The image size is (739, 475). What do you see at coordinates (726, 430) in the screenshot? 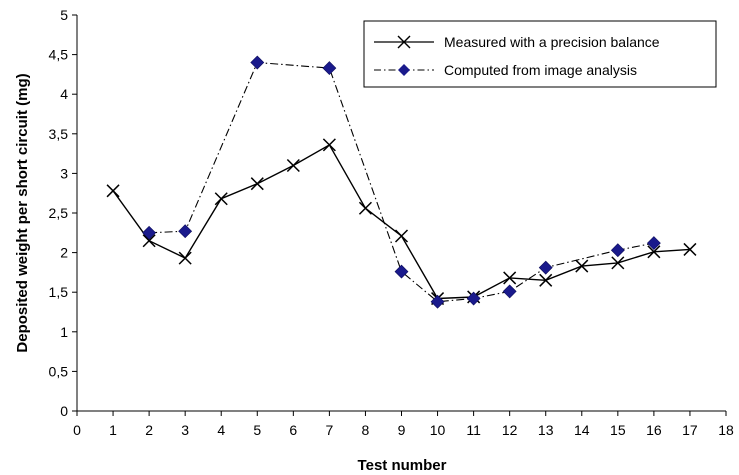
I see `x-tick-label: 18` at bounding box center [726, 430].